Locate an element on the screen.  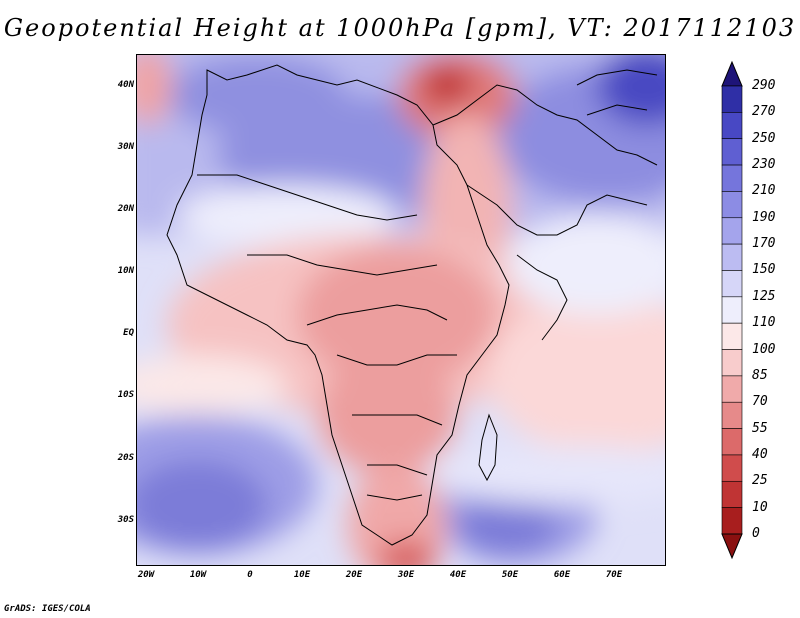
colorbar-level-label: 210 is located at coordinates (764, 191).